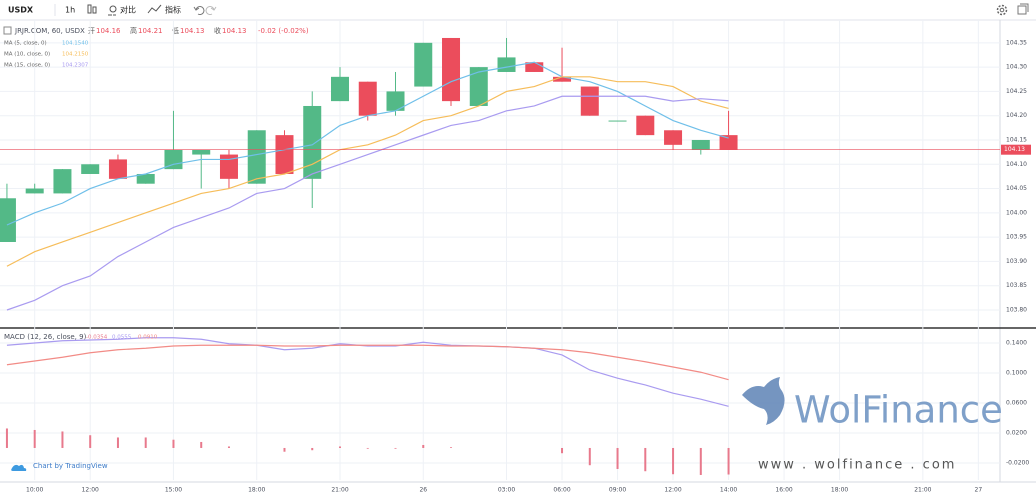  I want to click on ohlc-value: 104.21, so click(150, 31).